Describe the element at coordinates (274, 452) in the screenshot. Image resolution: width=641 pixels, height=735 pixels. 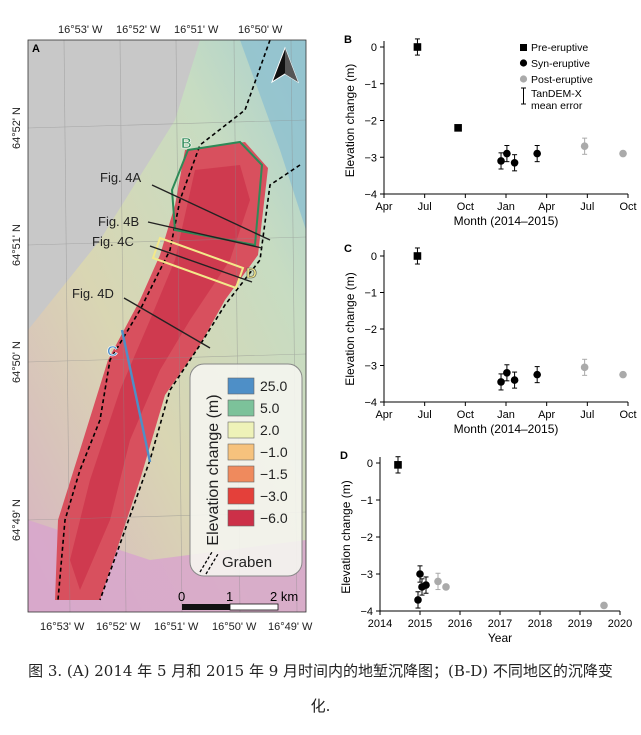
I see `legend-value-3: −1.0` at that location.